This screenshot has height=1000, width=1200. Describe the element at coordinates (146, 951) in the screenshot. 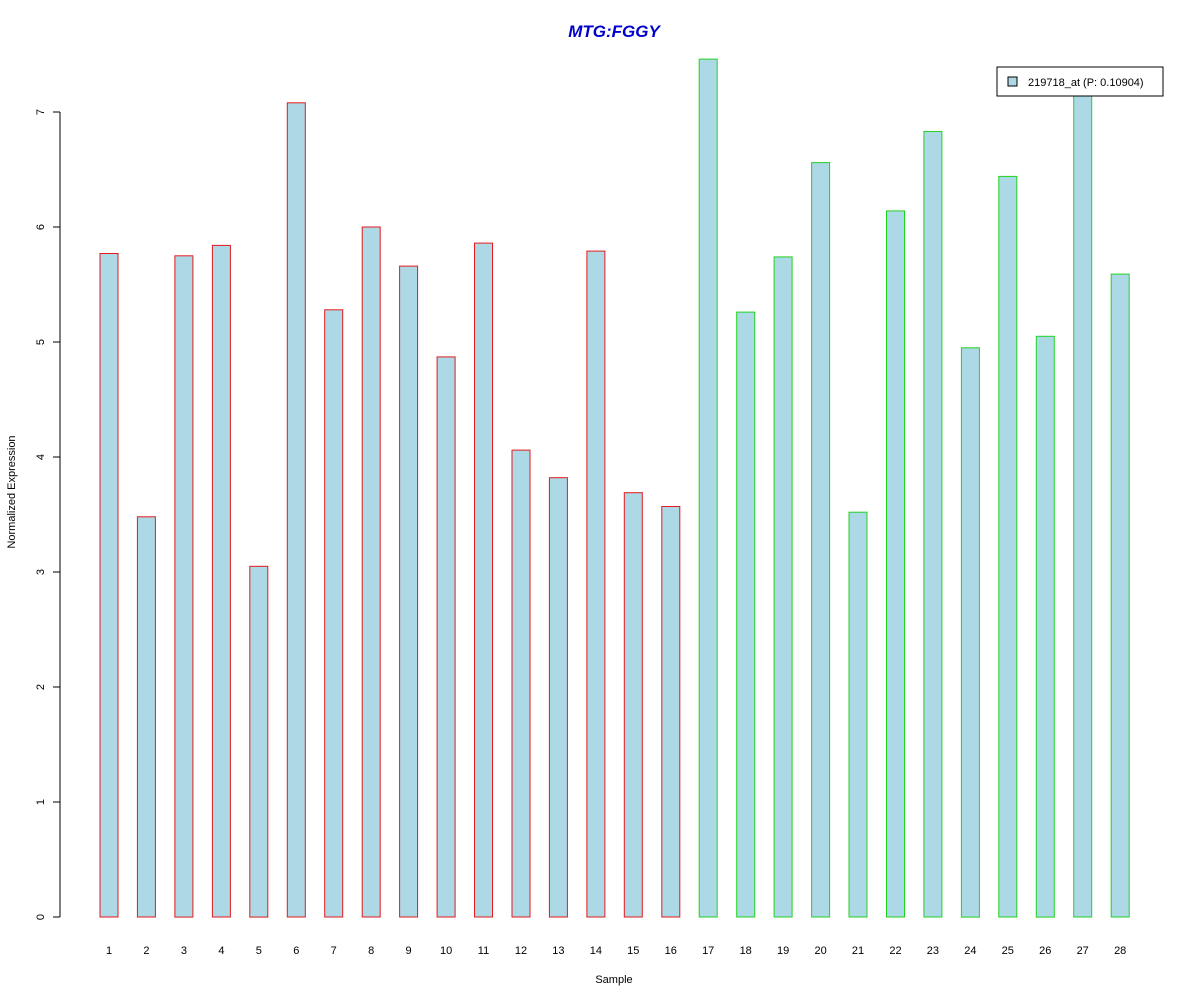

I see `x-tick-label: 2` at that location.